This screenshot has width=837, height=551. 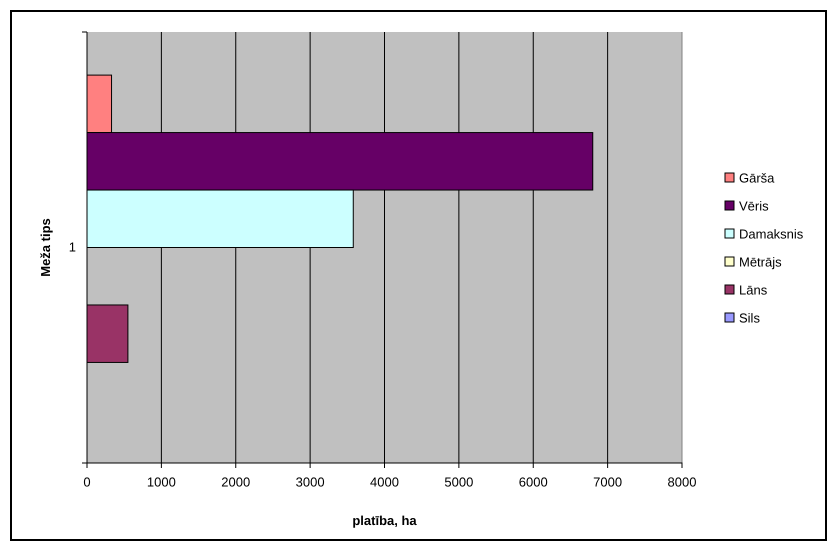 What do you see at coordinates (760, 262) in the screenshot?
I see `legend-label: Mētrājs` at bounding box center [760, 262].